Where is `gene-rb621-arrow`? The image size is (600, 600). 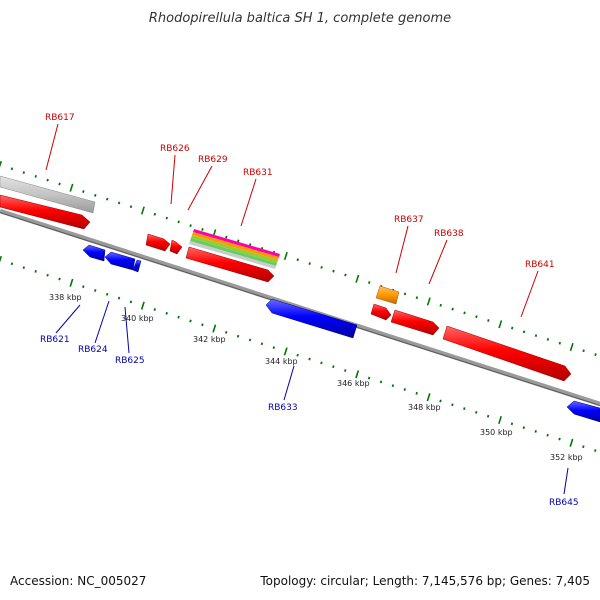
gene-rb621-arrow is located at coordinates (94, 253).